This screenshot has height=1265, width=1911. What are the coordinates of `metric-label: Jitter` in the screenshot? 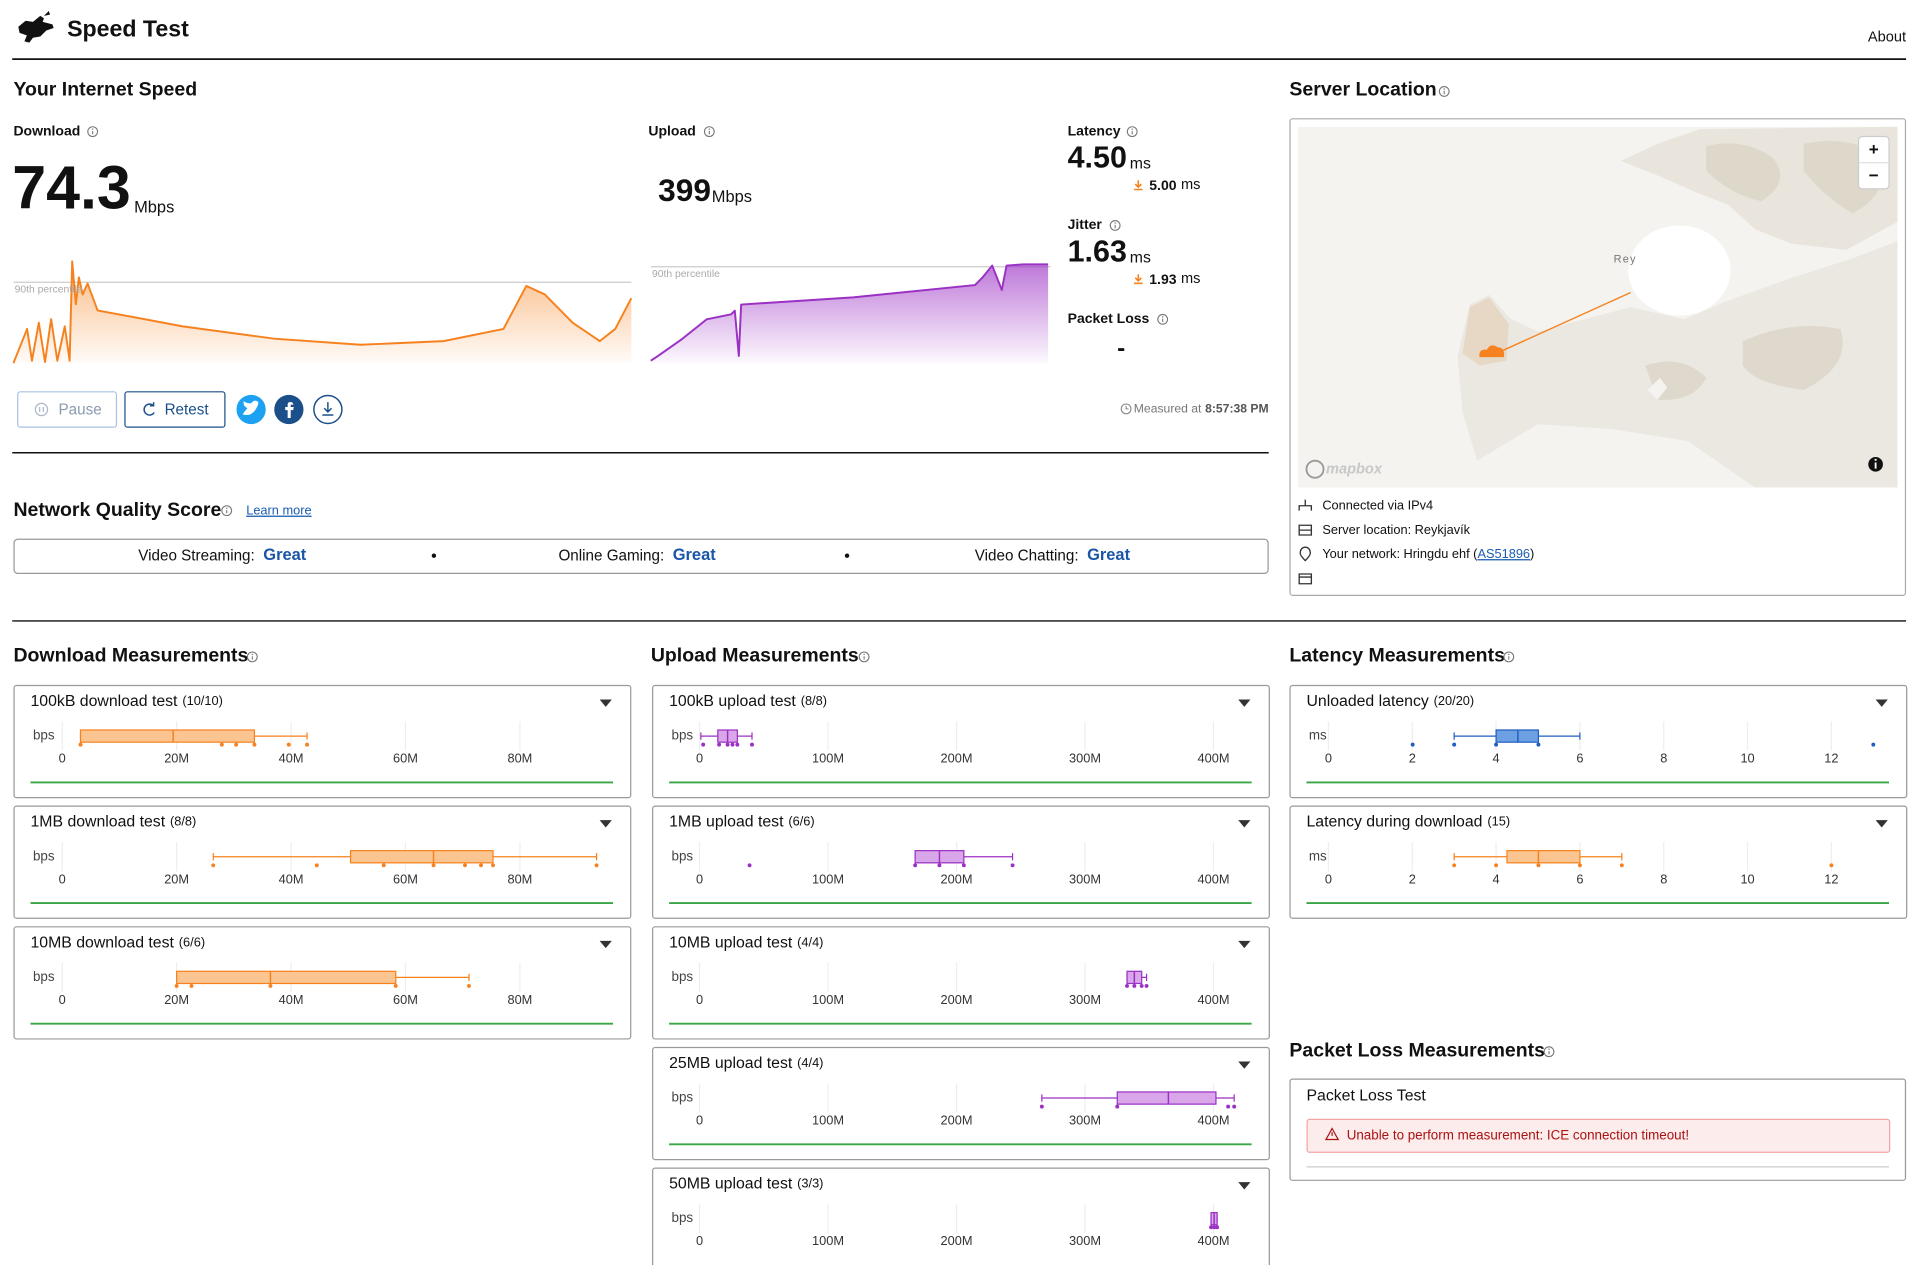 It's located at (1085, 224).